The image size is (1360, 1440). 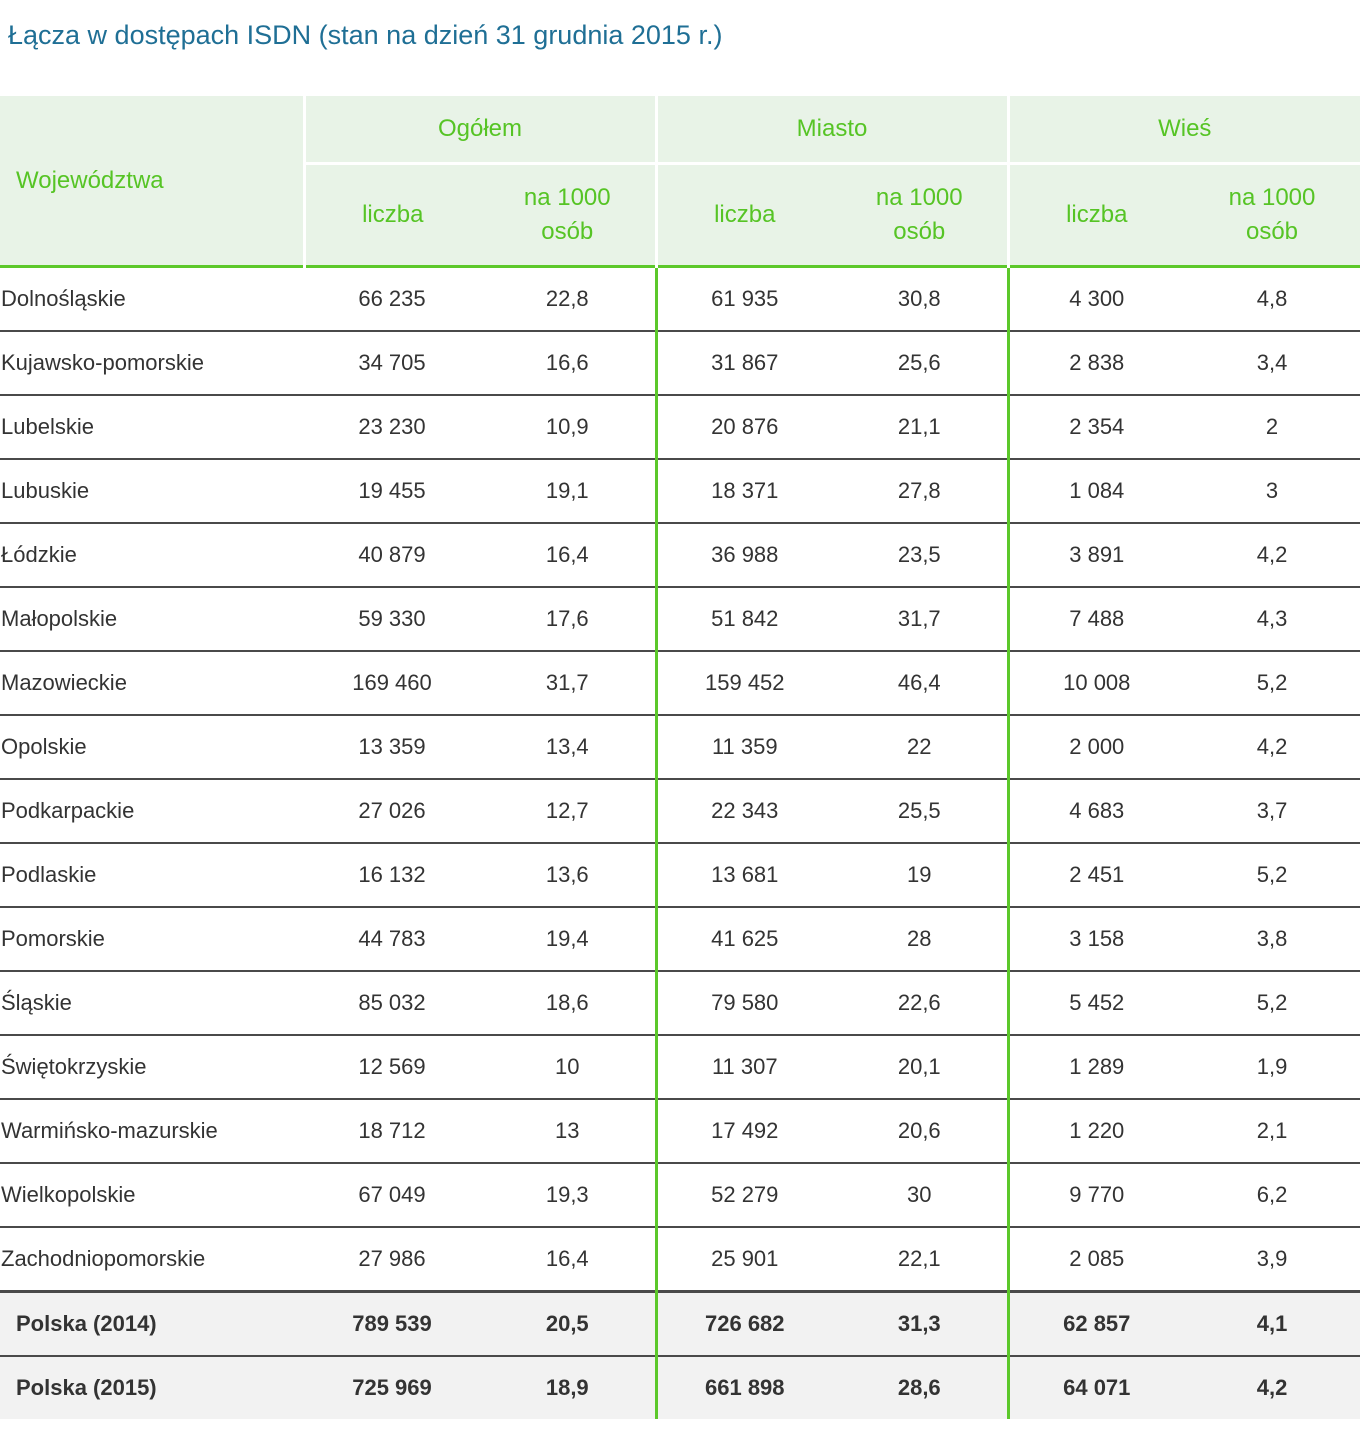 I want to click on ogolem-per1000: 13, so click(x=568, y=1131).